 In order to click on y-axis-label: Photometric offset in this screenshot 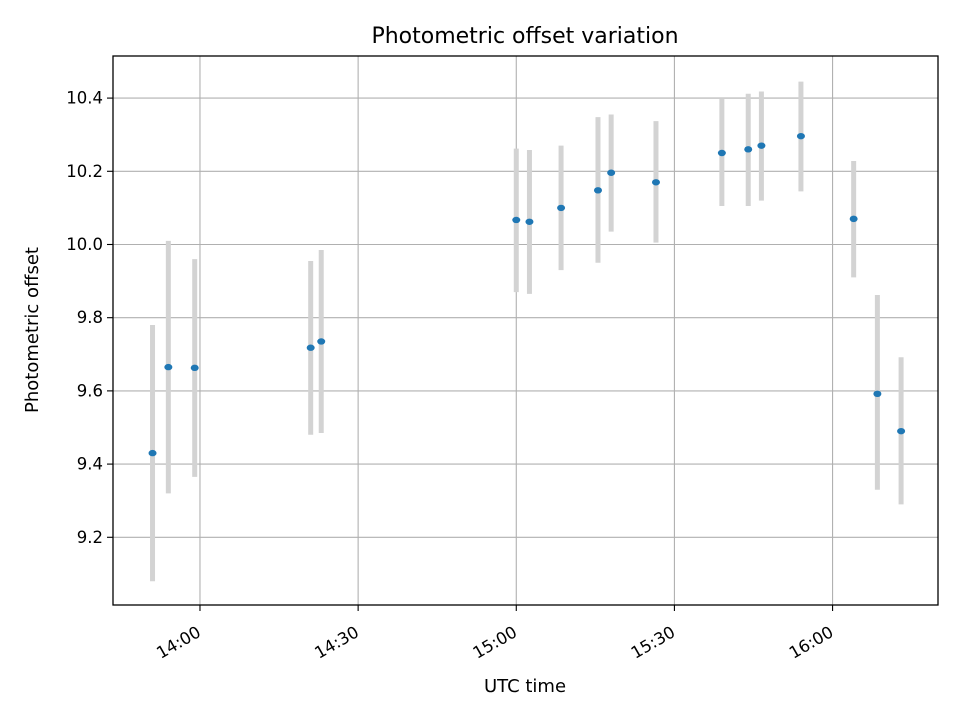, I will do `click(32, 330)`.